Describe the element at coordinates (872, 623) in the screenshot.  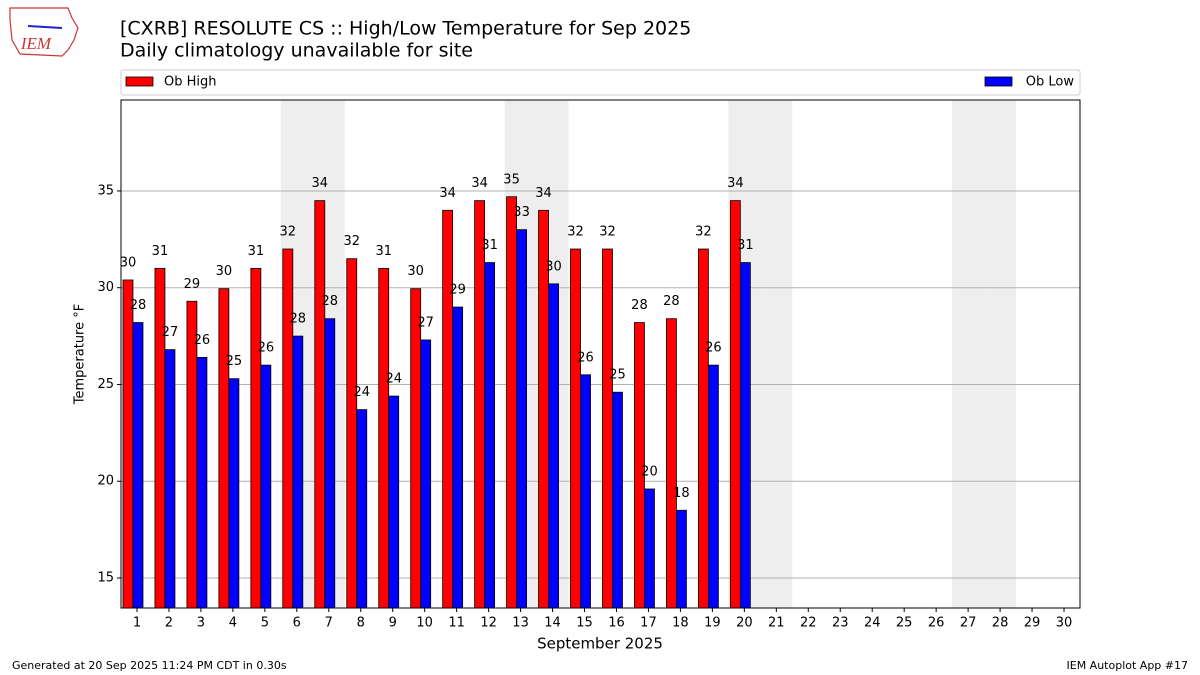
I see `x-tick-label: 24` at that location.